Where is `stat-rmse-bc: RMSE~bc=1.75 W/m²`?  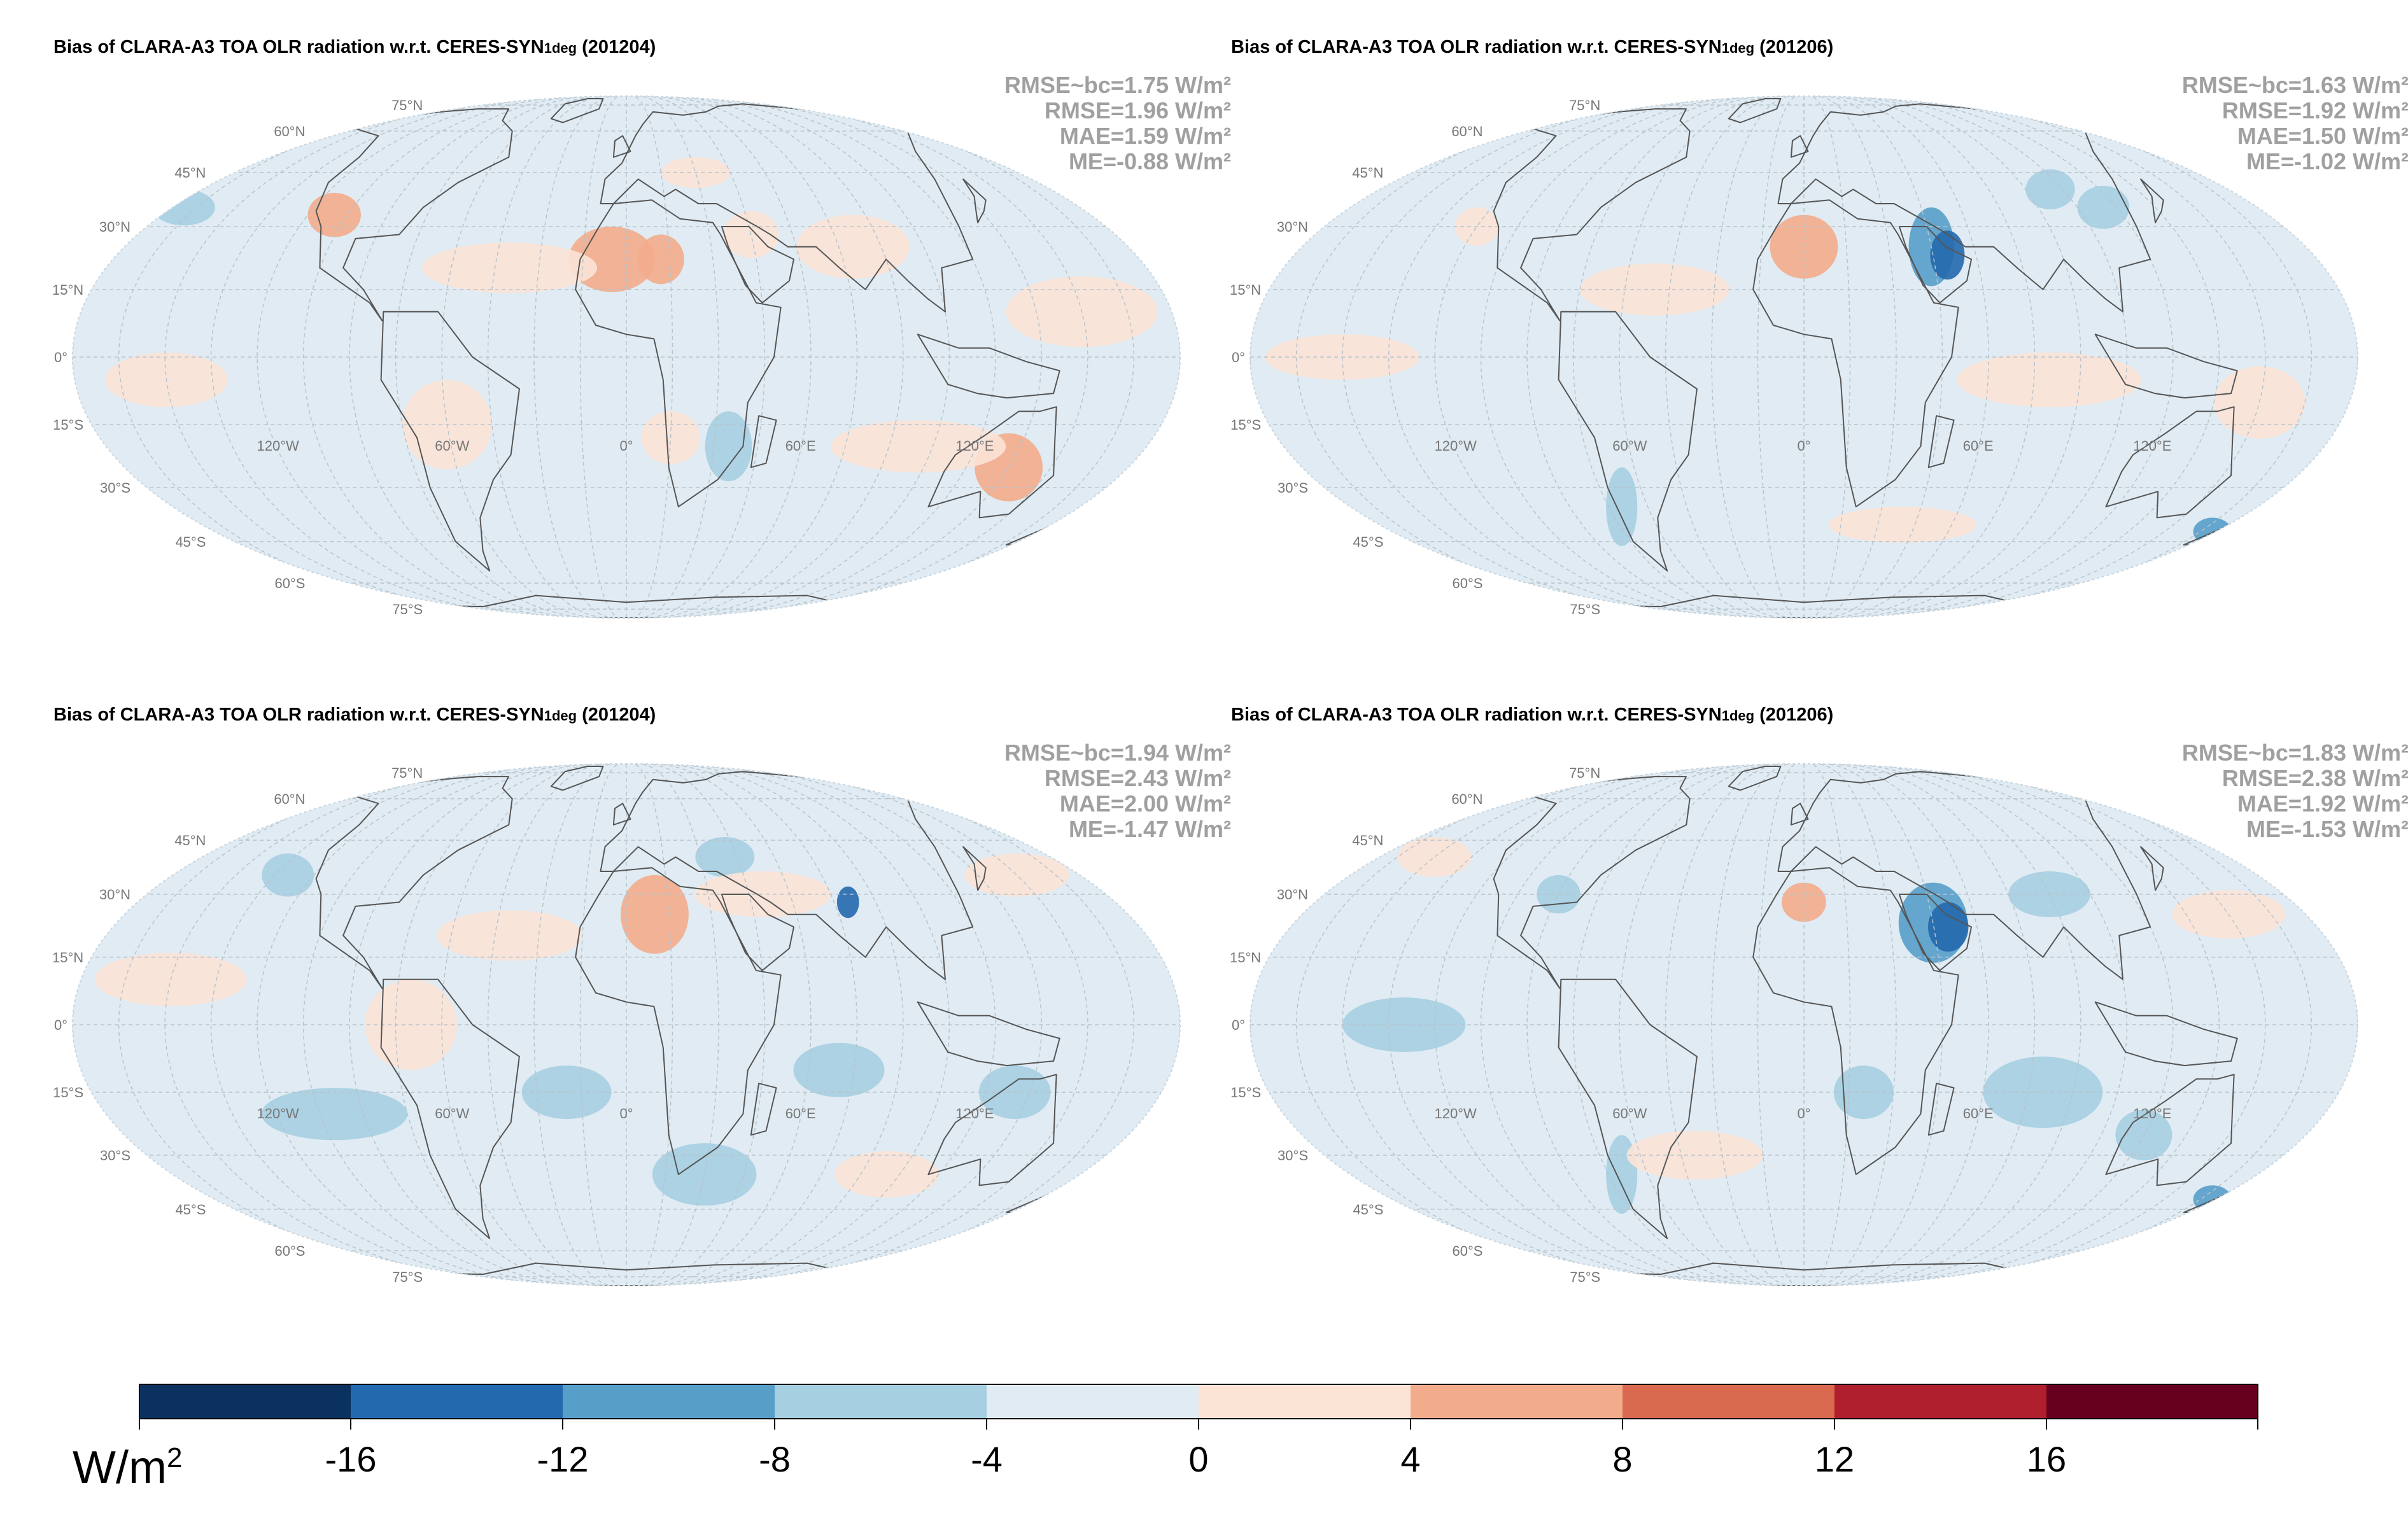
stat-rmse-bc: RMSE~bc=1.75 W/m² is located at coordinates (1117, 85).